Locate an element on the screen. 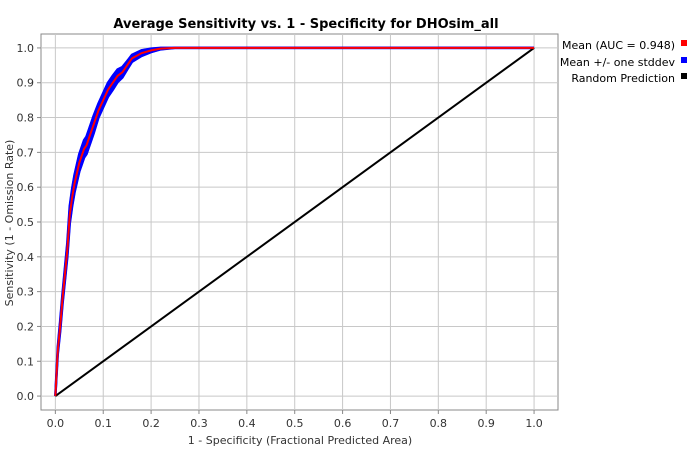  y-tick-label: 0.9 is located at coordinates (26, 83).